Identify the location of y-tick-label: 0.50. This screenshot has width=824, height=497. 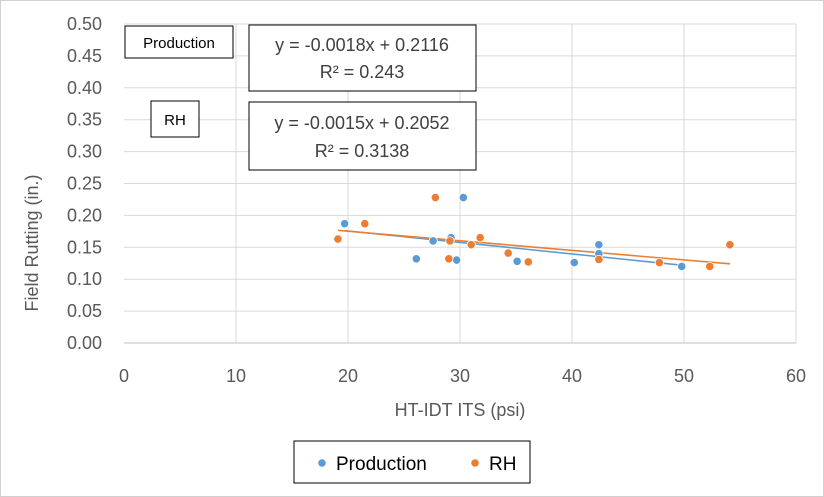
(84, 24).